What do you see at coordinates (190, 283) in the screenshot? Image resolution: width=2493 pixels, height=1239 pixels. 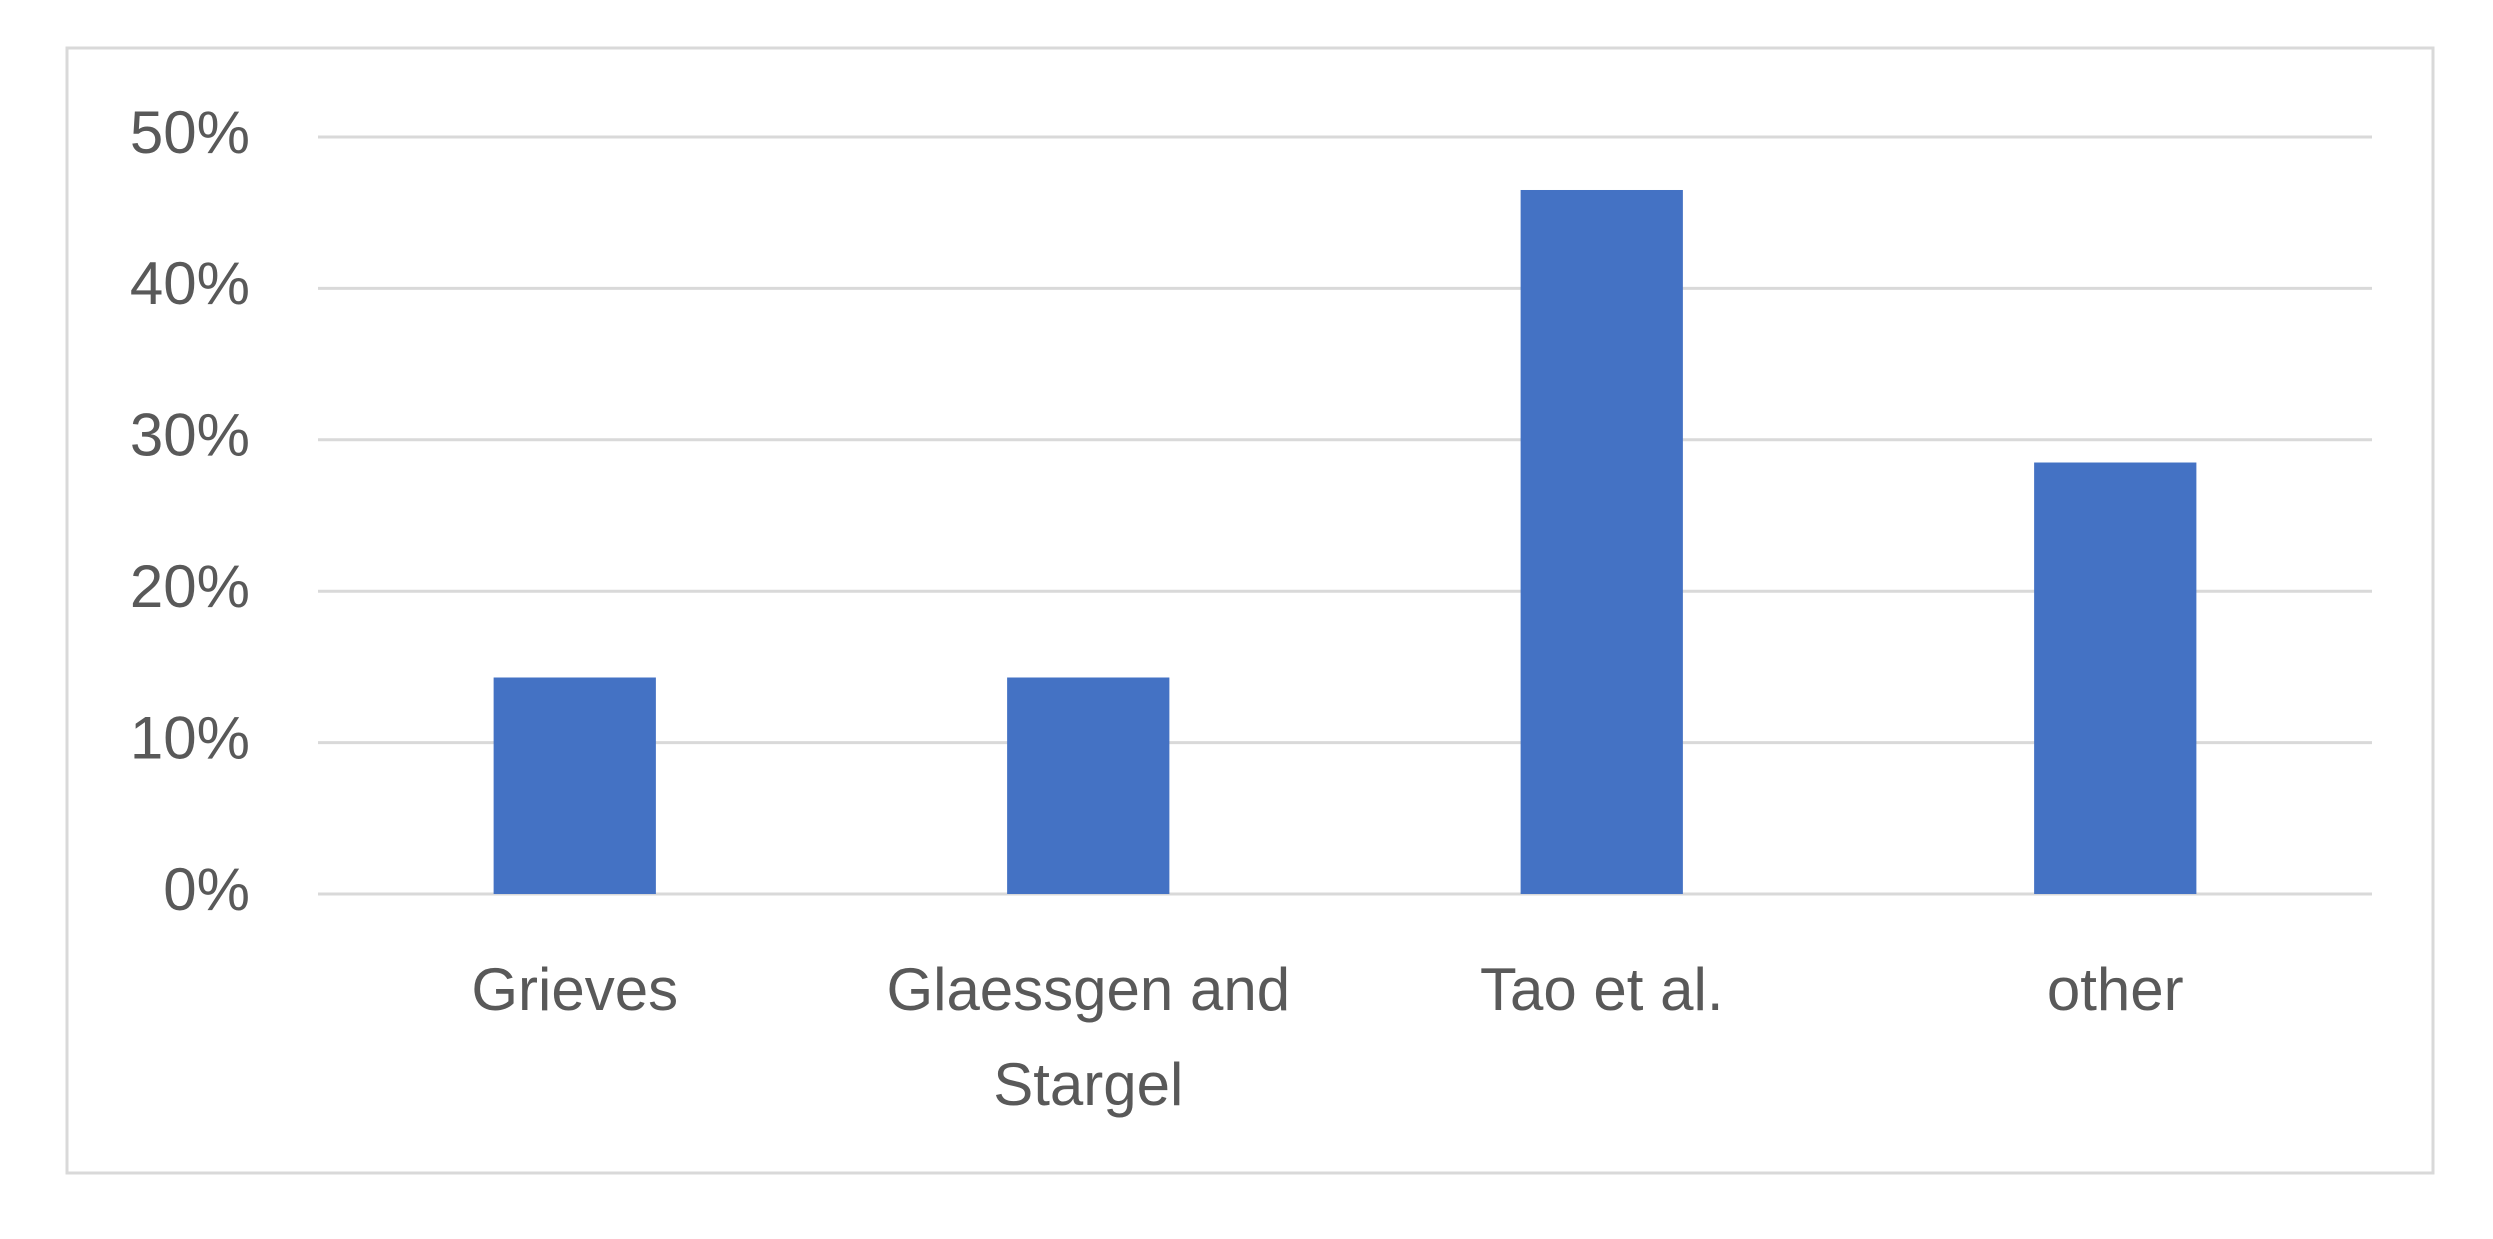 I see `y-tick-label: 40%` at bounding box center [190, 283].